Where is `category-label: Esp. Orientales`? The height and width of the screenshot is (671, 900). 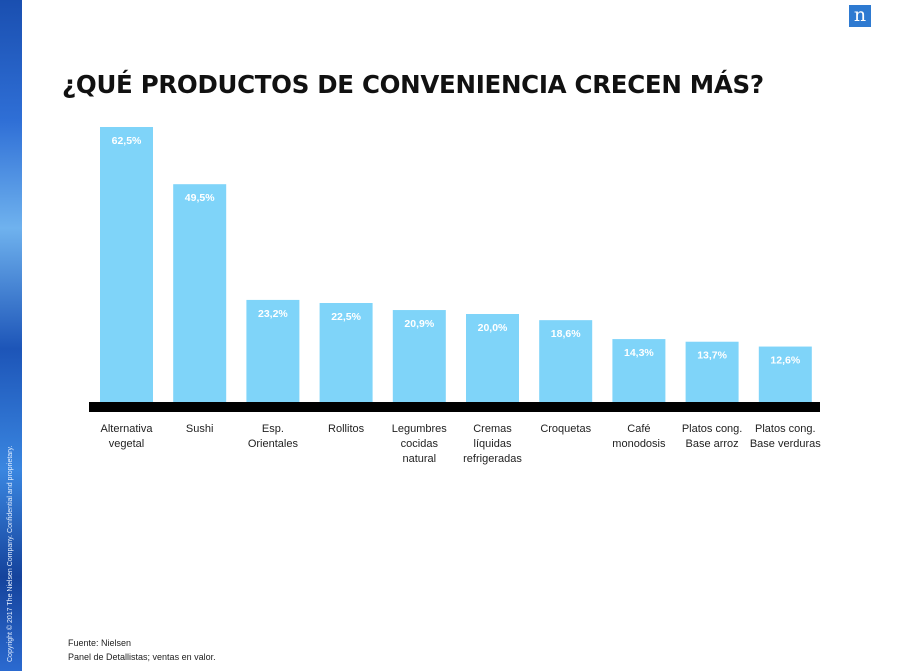
category-label: Esp. Orientales is located at coordinates (273, 436).